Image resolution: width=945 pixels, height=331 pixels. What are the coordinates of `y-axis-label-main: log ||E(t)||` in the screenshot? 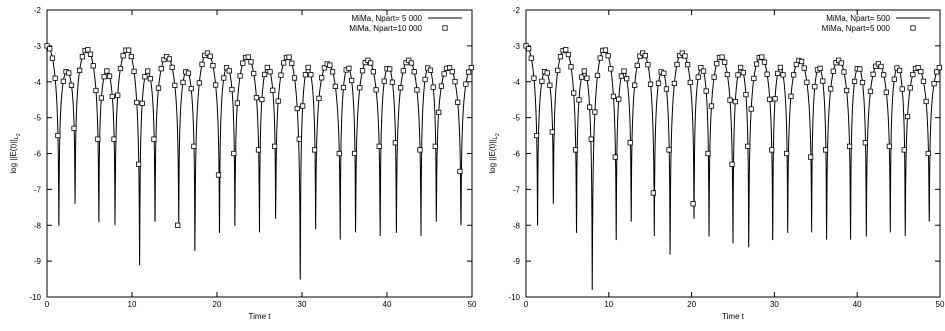 It's located at (492, 157).